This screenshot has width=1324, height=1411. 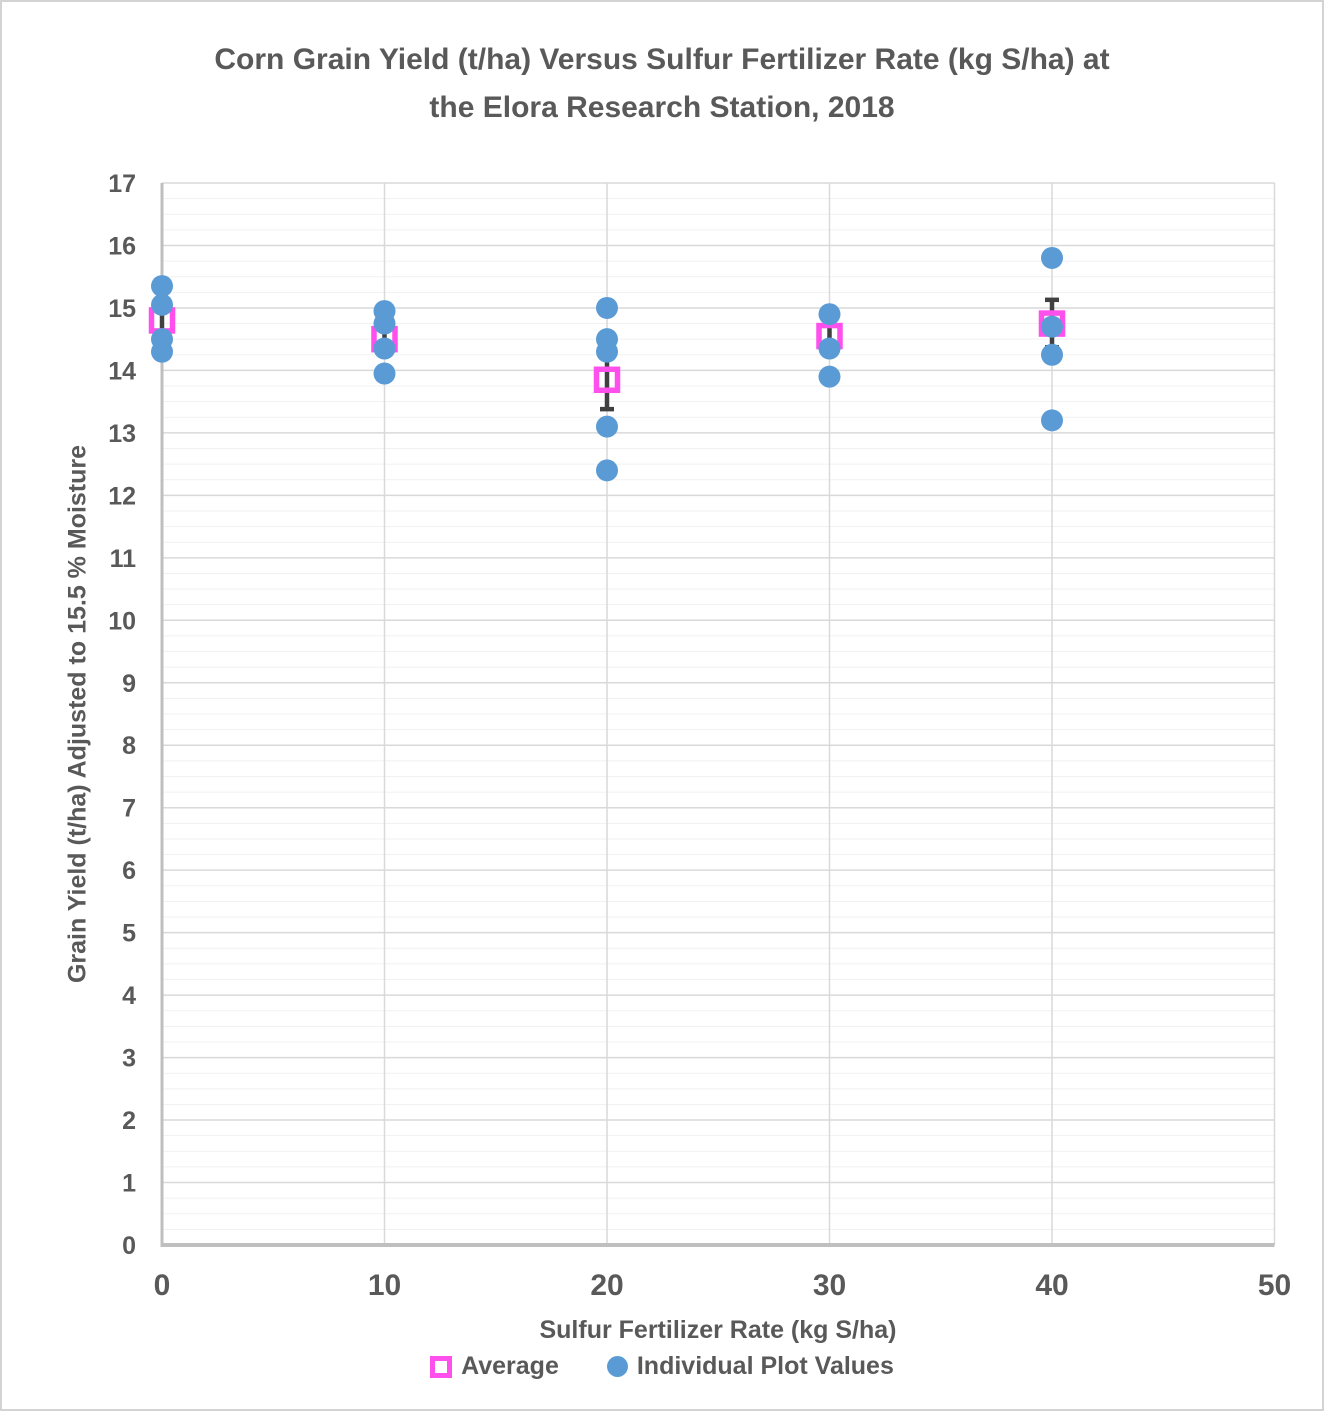 I want to click on x-tick-label: 30, so click(x=829, y=1285).